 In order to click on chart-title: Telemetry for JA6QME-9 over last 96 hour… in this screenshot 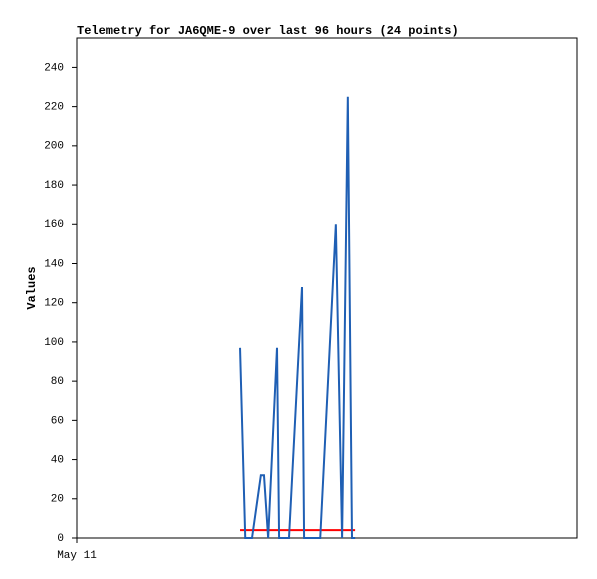, I will do `click(268, 31)`.